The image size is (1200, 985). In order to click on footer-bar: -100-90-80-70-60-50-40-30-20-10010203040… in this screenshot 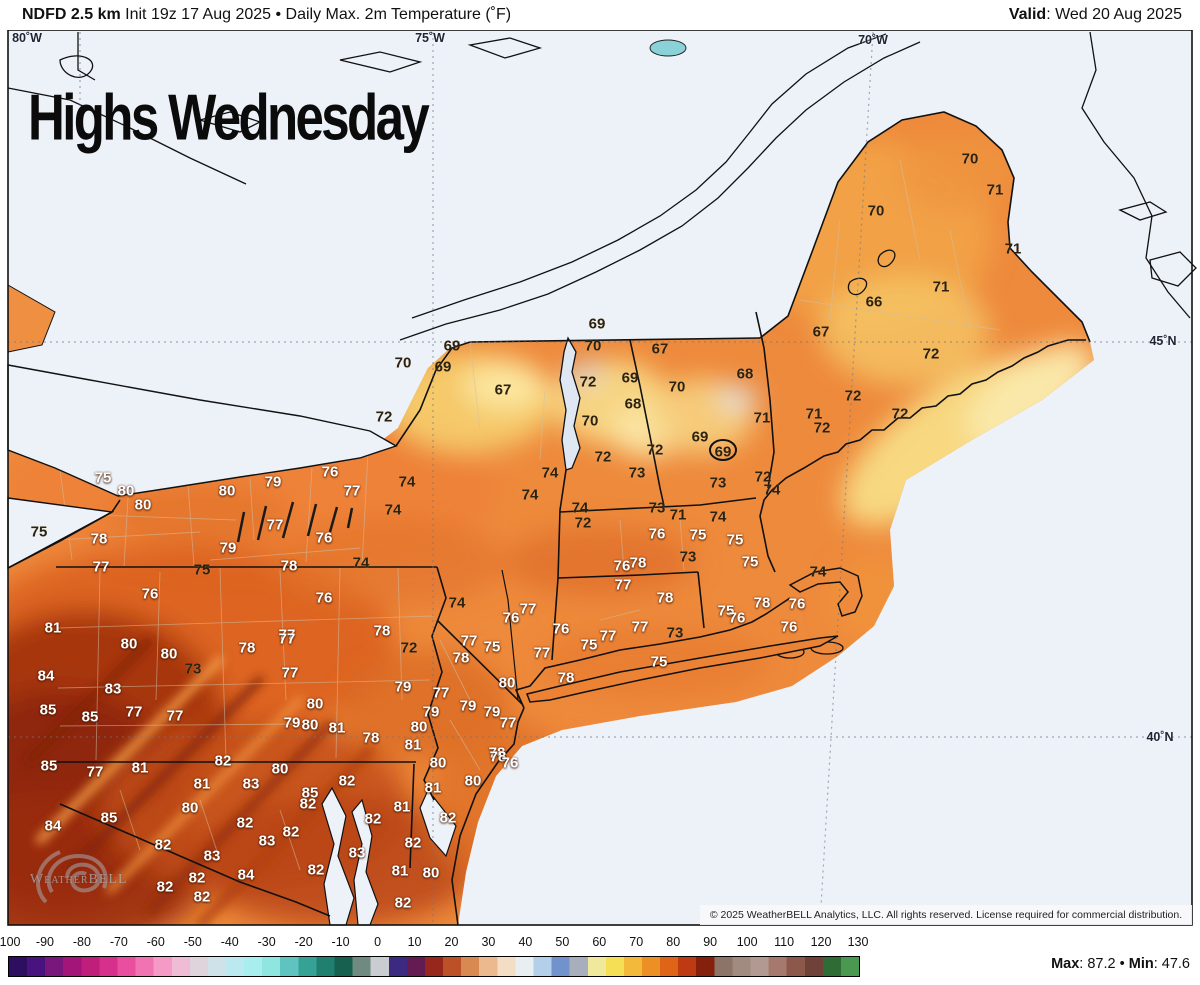, I will do `click(600, 955)`.